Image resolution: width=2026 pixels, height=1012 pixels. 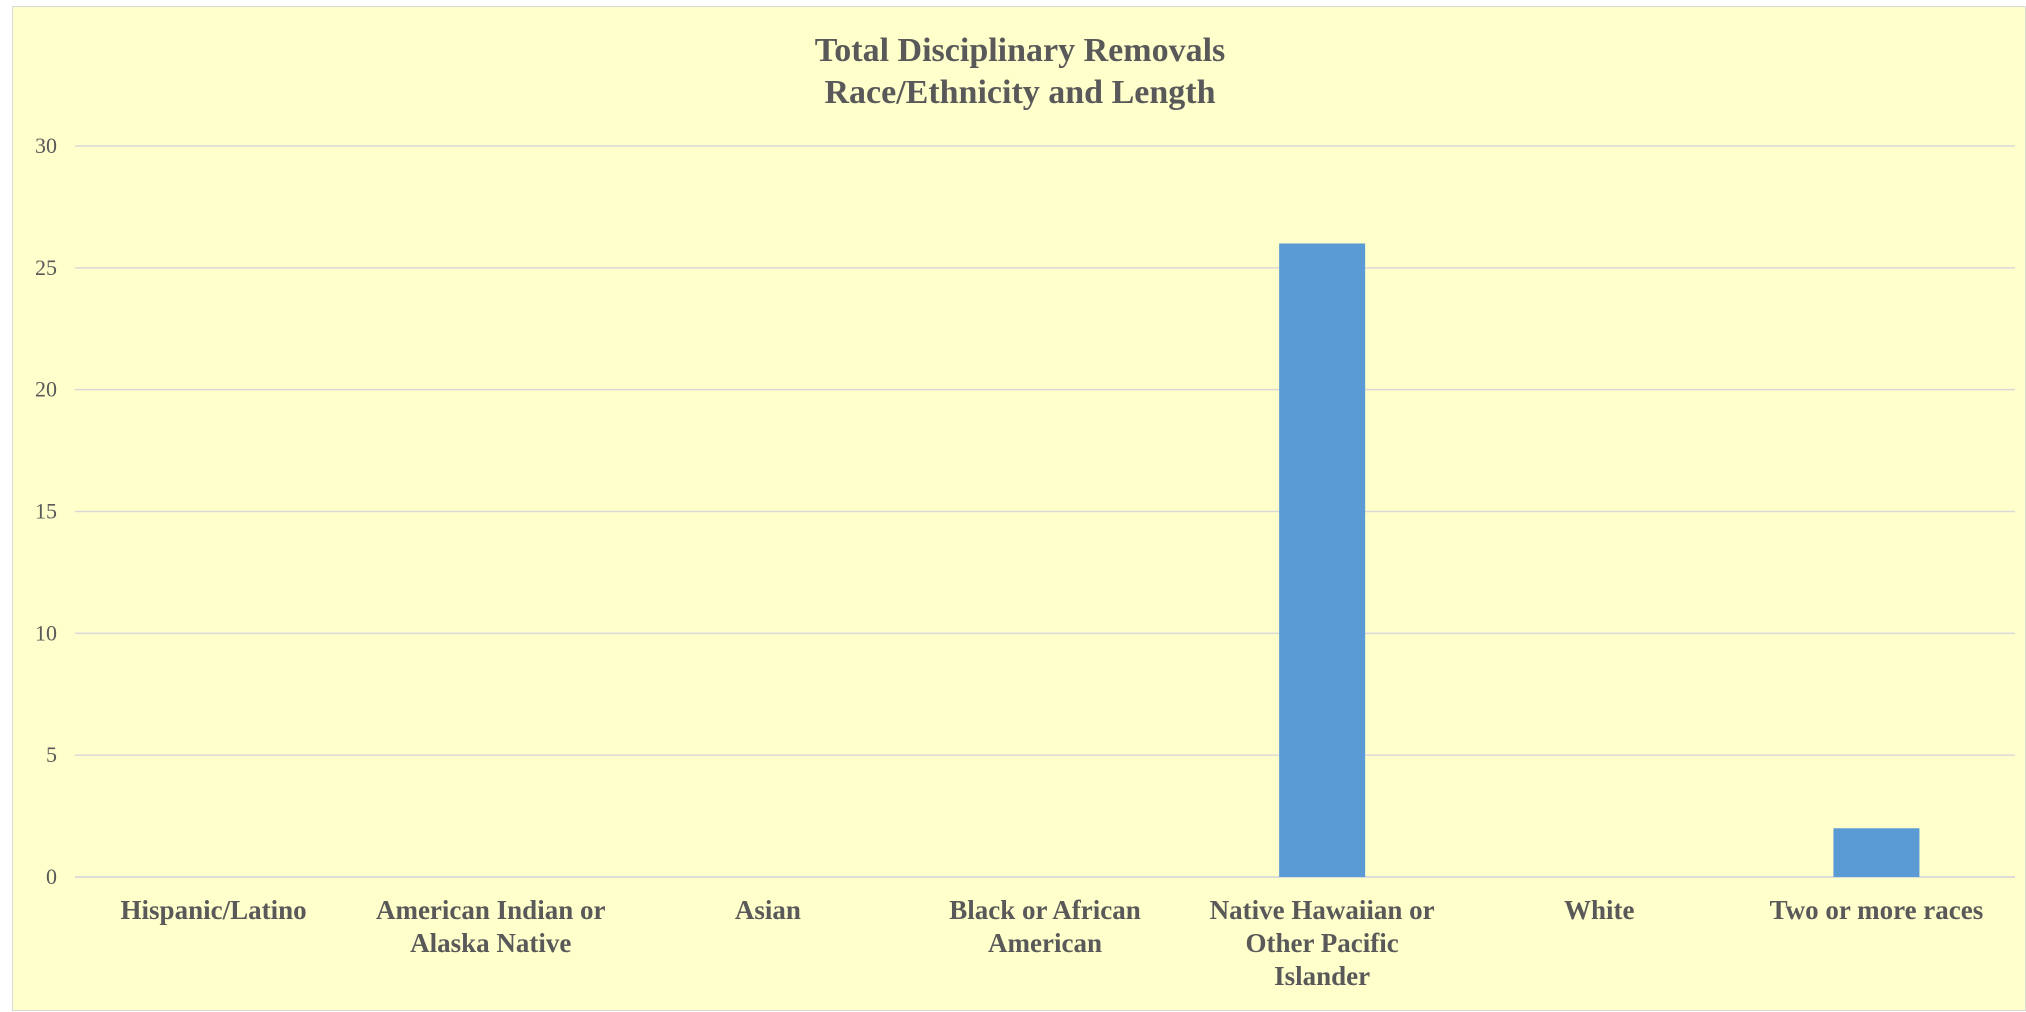 I want to click on x-tick-label: White, so click(x=1599, y=910).